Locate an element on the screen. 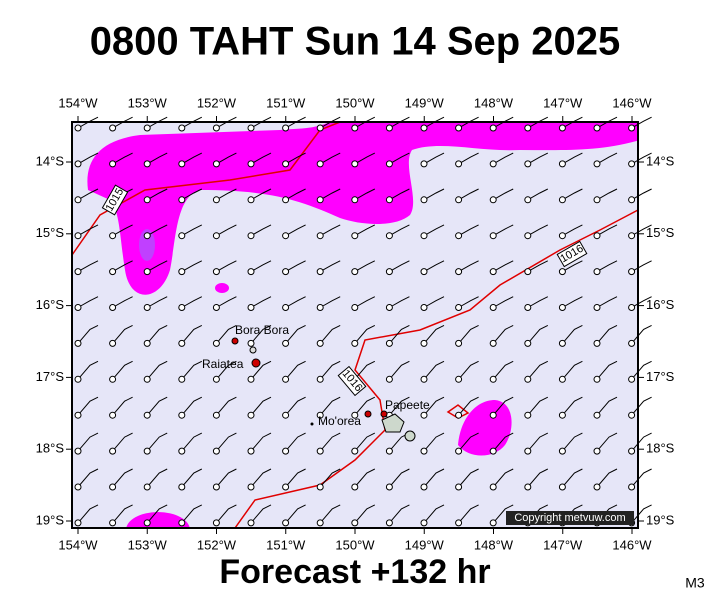 Image resolution: width=711 pixels, height=600 pixels. copyright: Copyright metvuw.com is located at coordinates (569, 518).